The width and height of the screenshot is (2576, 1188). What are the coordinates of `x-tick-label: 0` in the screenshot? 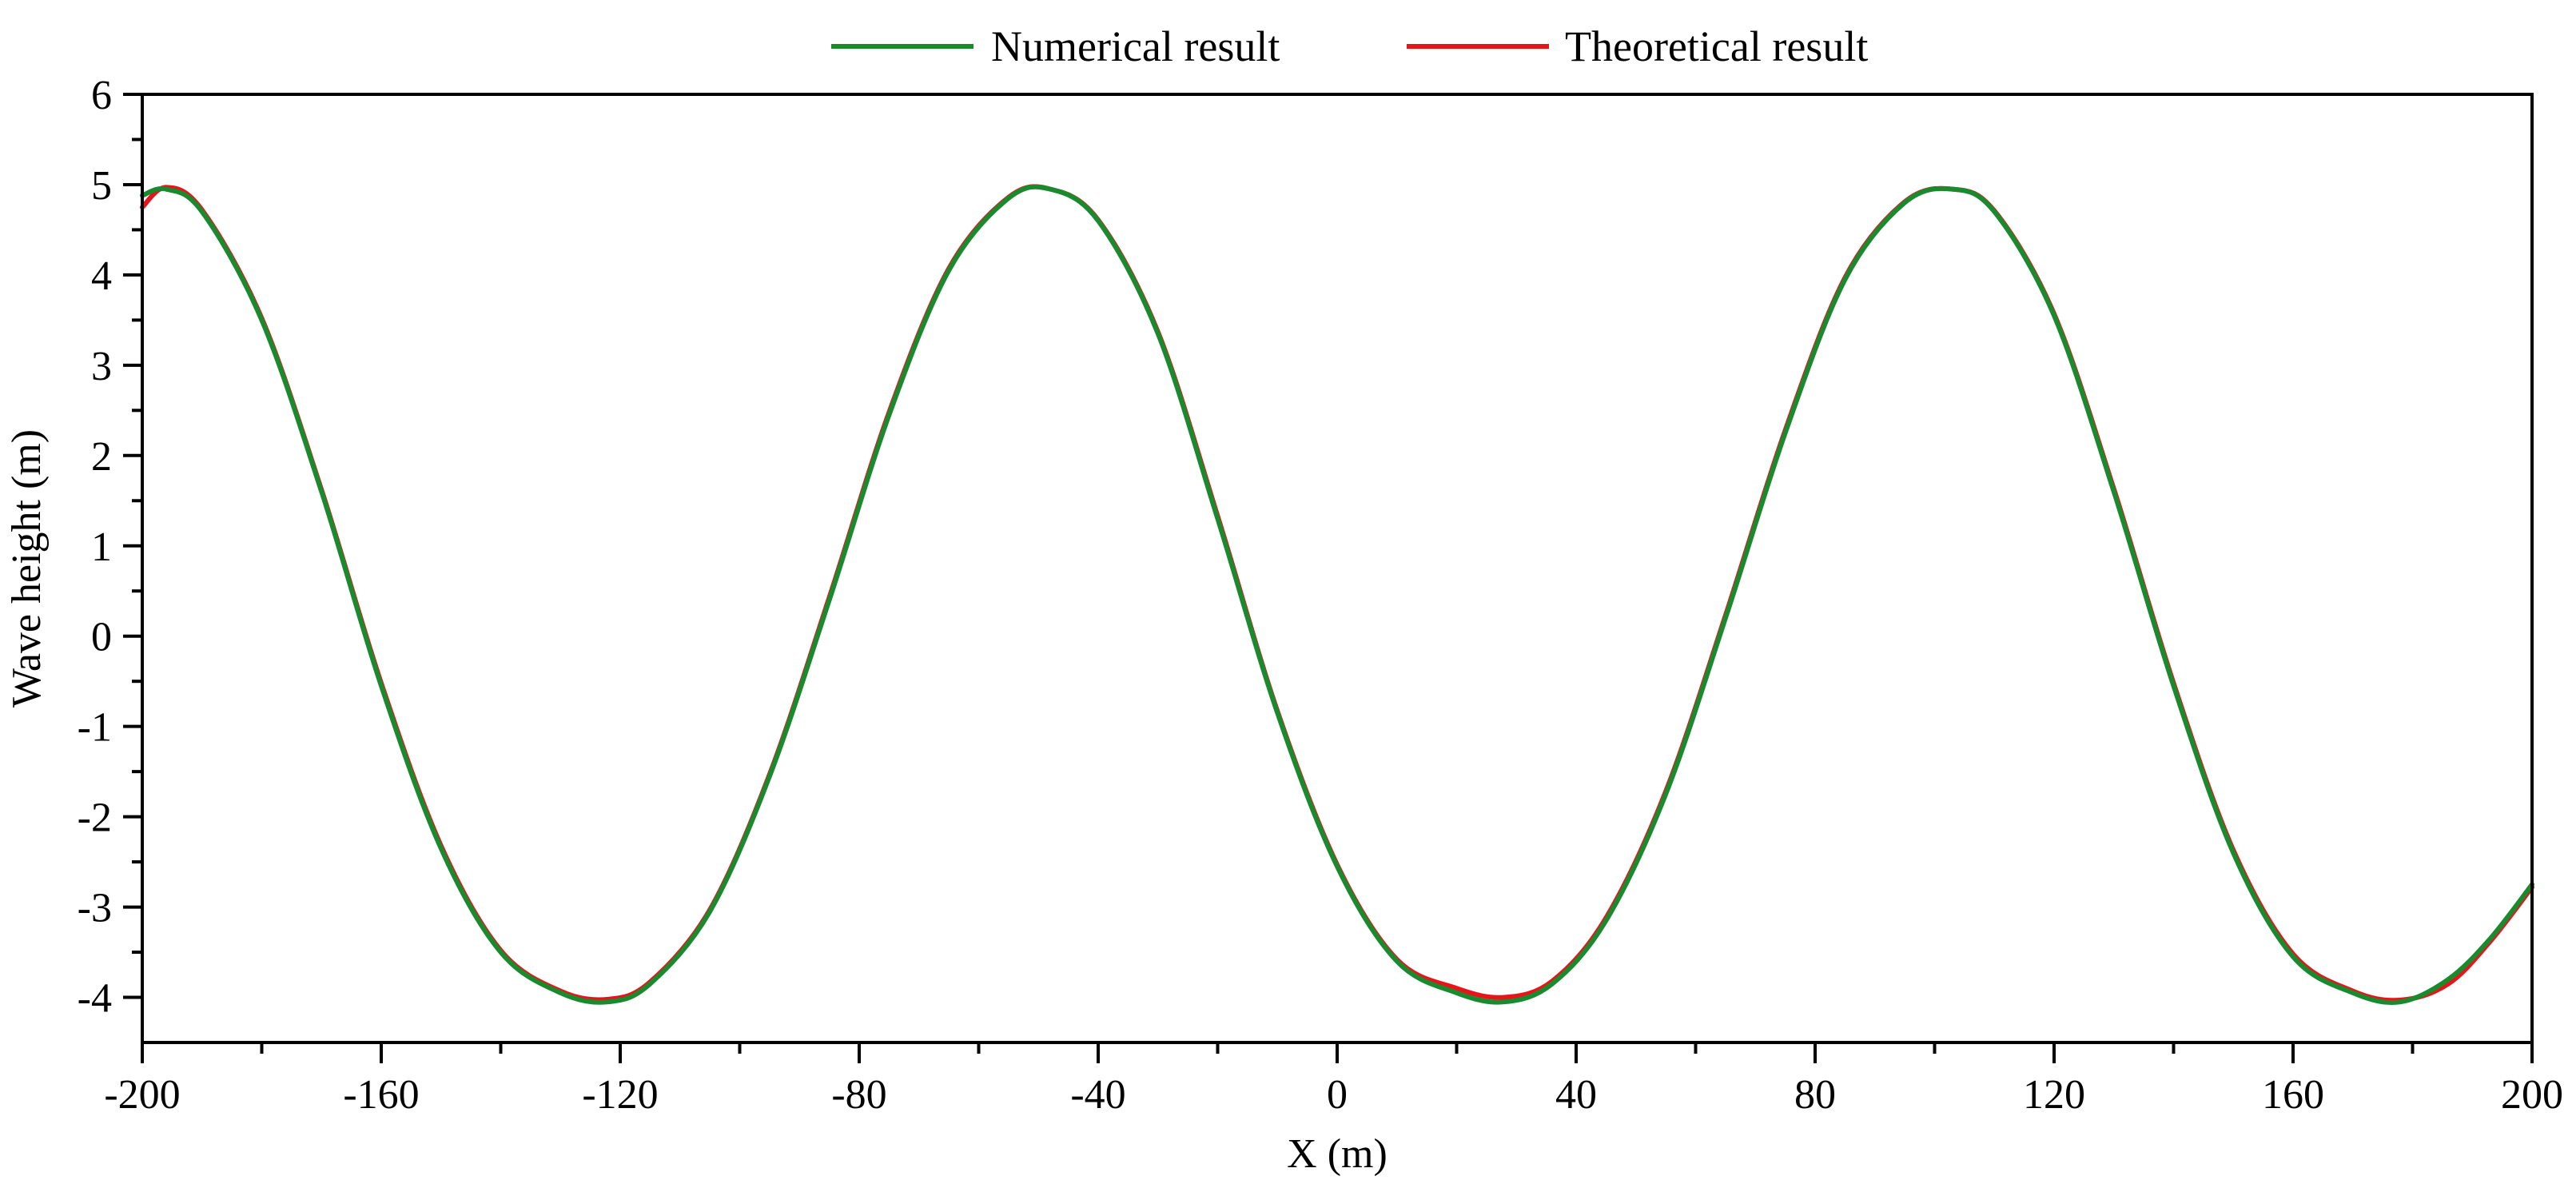 It's located at (1337, 1095).